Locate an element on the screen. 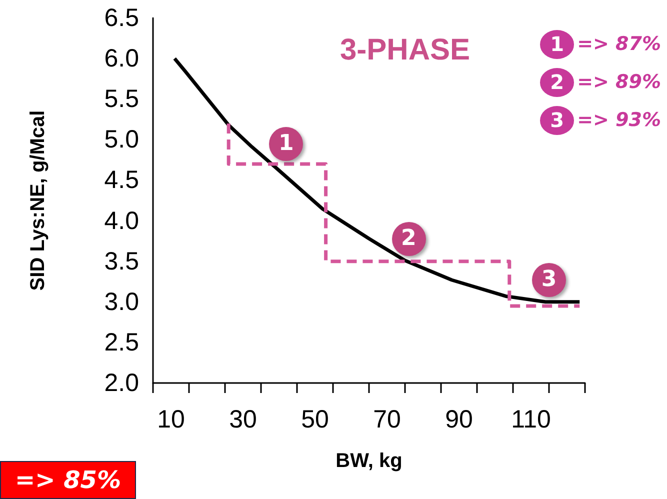  x-tick-label: 90 is located at coordinates (459, 420).